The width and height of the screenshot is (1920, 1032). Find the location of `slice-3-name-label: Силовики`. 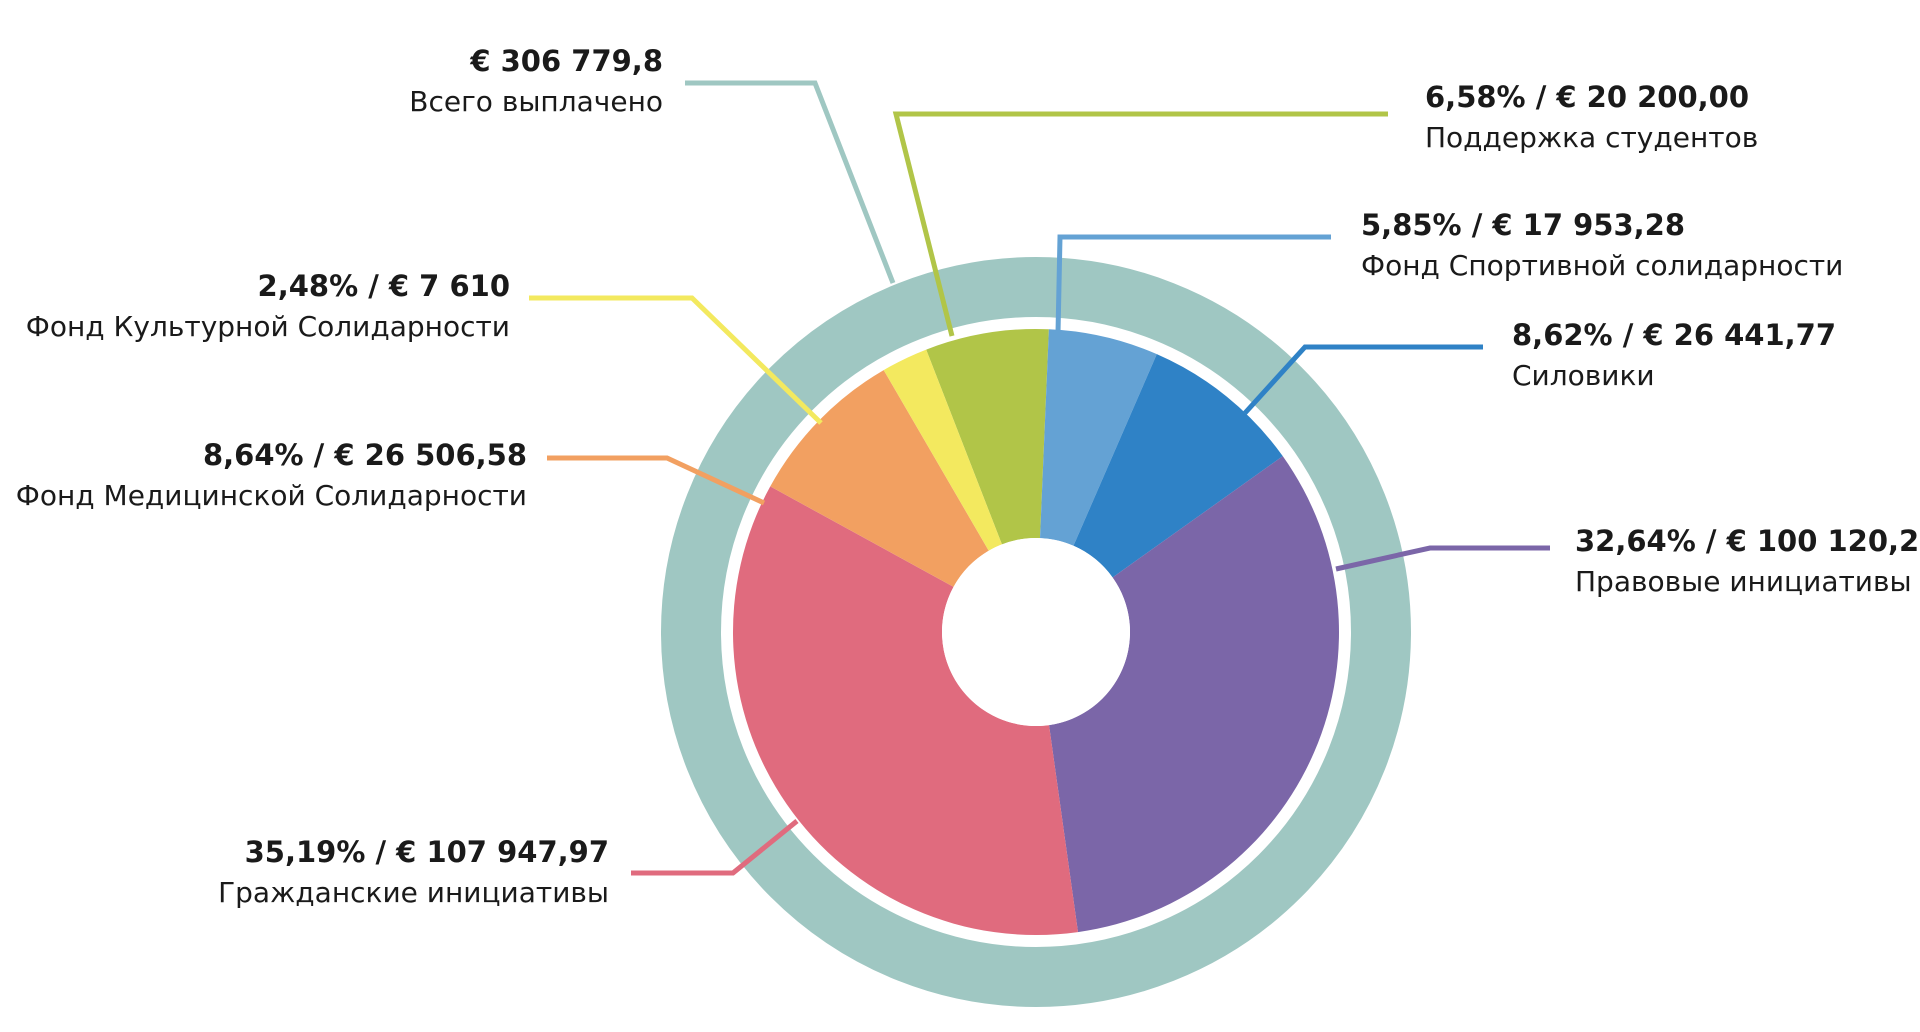

slice-3-name-label: Силовики is located at coordinates (1583, 375).